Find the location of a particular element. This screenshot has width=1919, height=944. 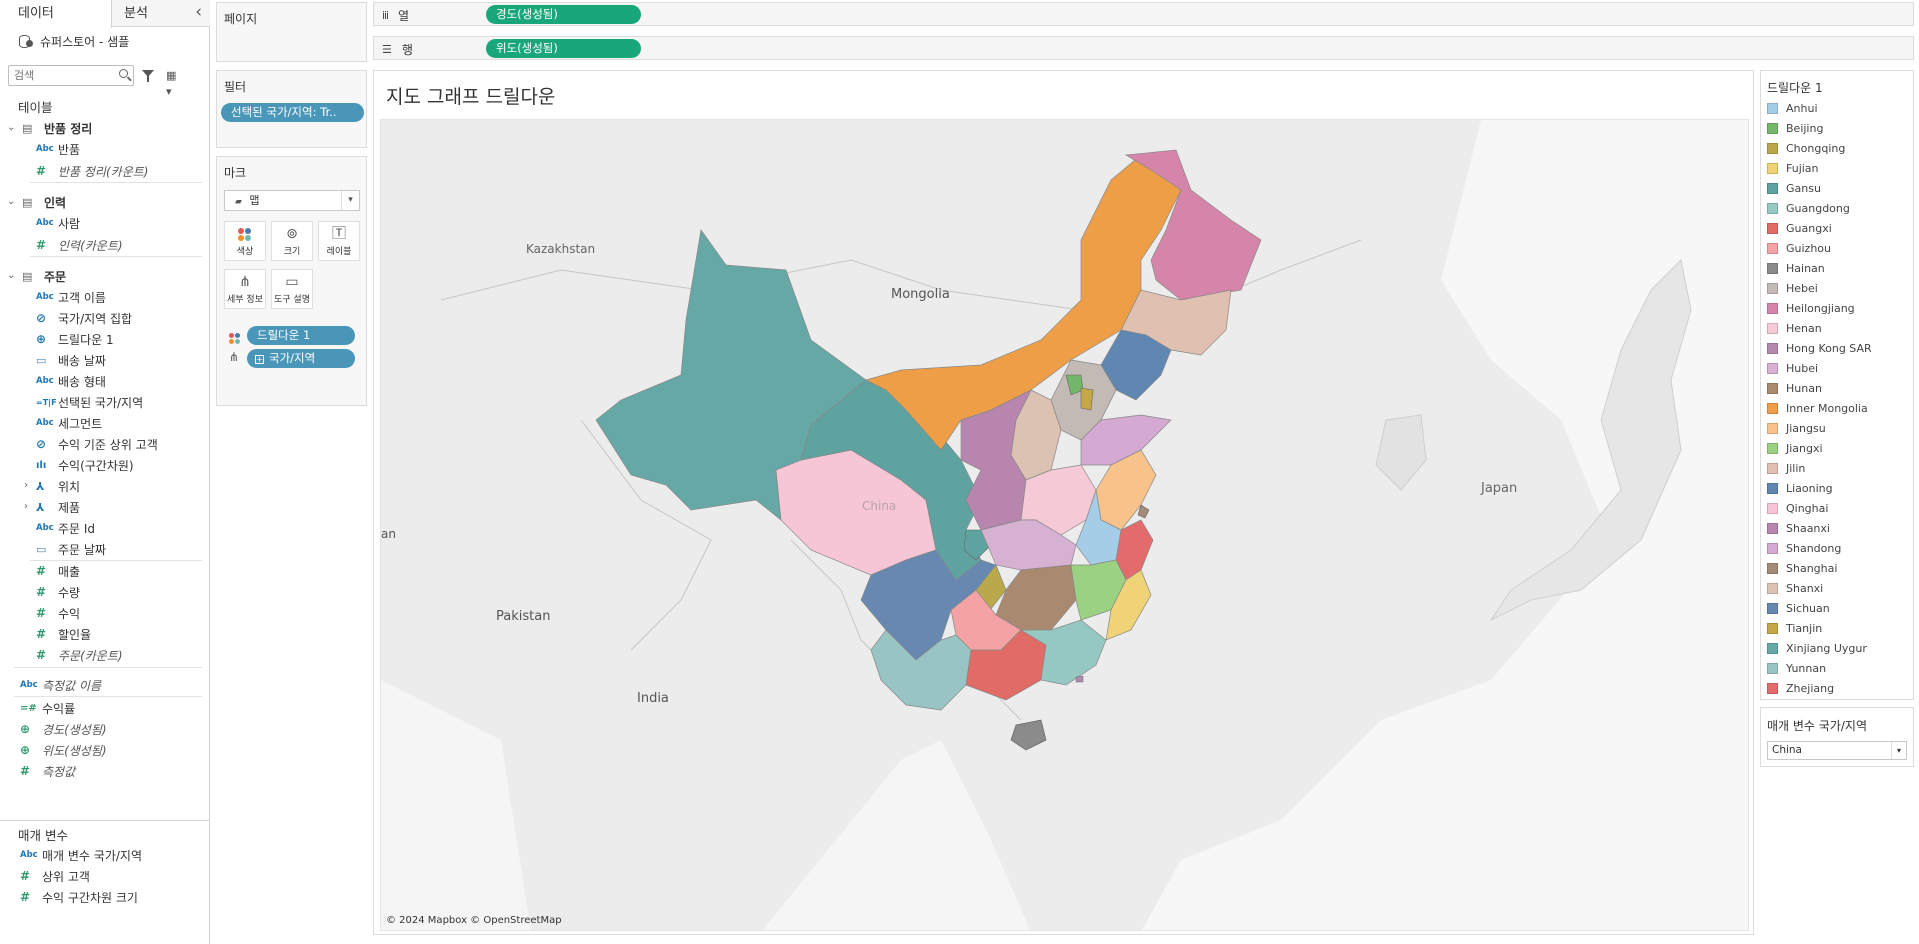

filter-fields-icon is located at coordinates (149, 76).